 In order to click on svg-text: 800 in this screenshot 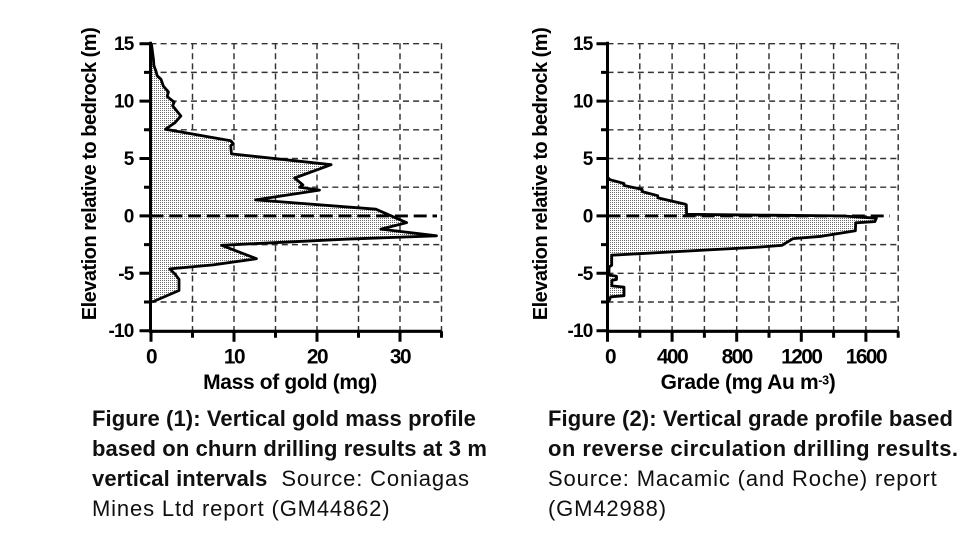, I will do `click(737, 357)`.